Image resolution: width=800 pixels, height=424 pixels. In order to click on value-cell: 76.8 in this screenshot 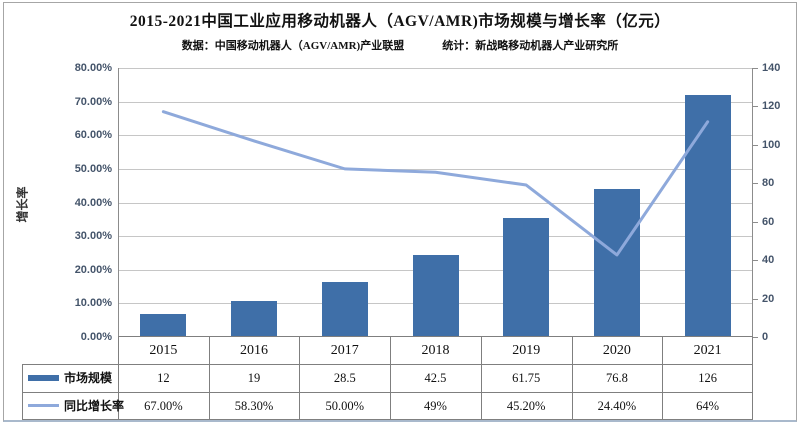, I will do `click(616, 378)`.